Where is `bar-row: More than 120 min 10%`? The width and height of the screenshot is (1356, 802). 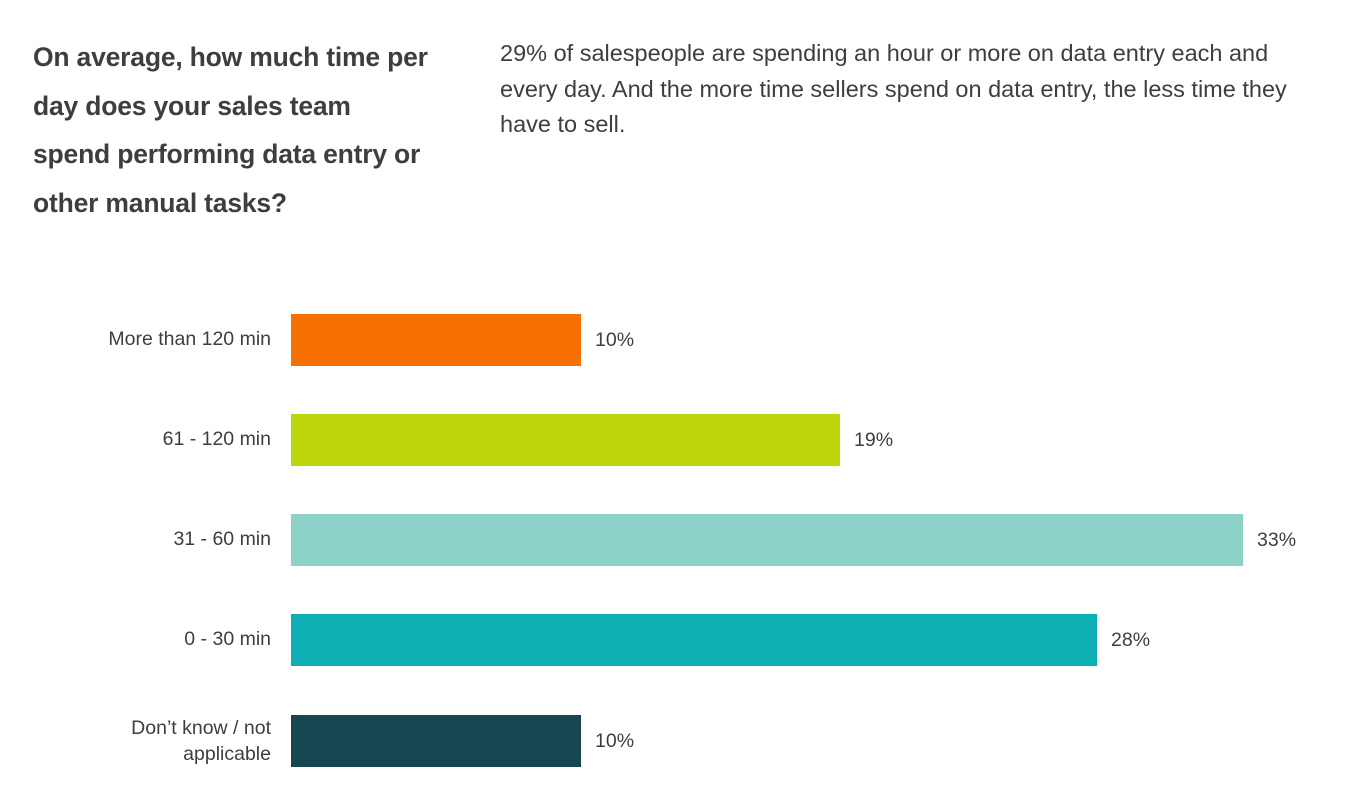 bar-row: More than 120 min 10% is located at coordinates (678, 340).